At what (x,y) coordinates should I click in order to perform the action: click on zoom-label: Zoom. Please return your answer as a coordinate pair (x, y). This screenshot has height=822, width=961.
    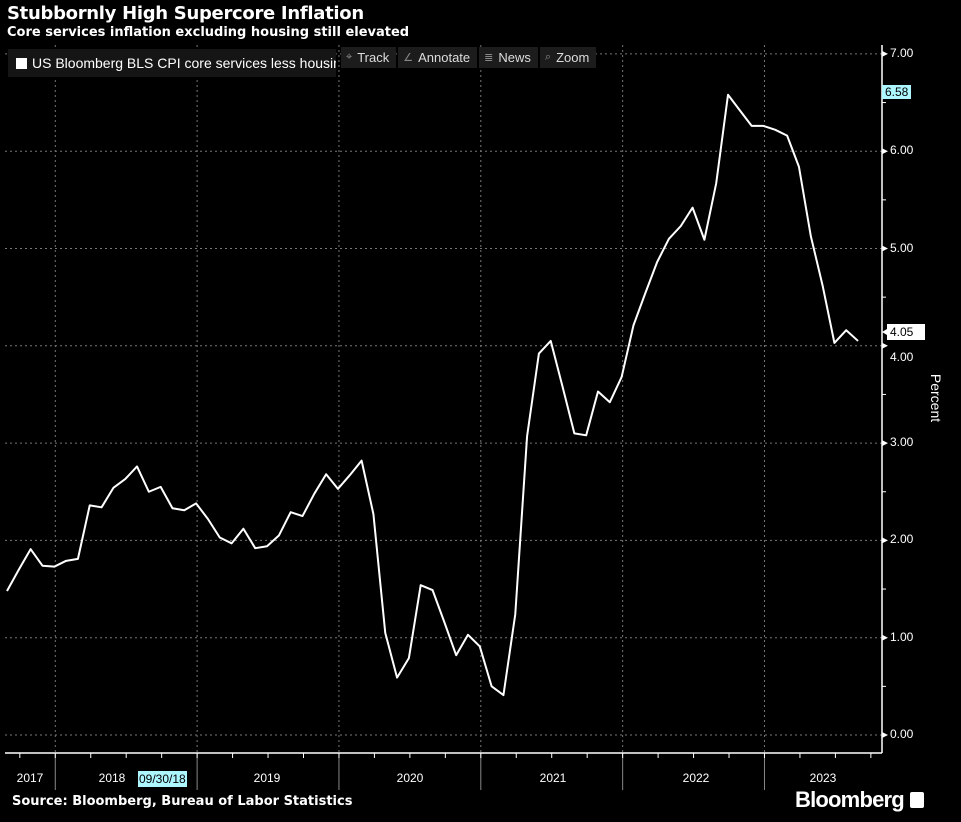
    Looking at the image, I should click on (573, 57).